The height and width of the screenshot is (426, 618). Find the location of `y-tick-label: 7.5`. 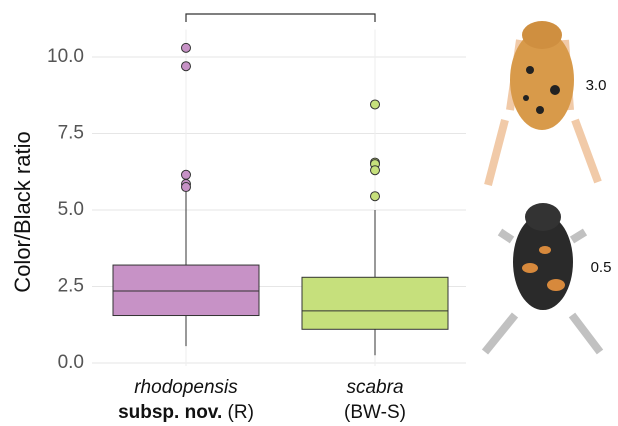

y-tick-label: 7.5 is located at coordinates (71, 133).